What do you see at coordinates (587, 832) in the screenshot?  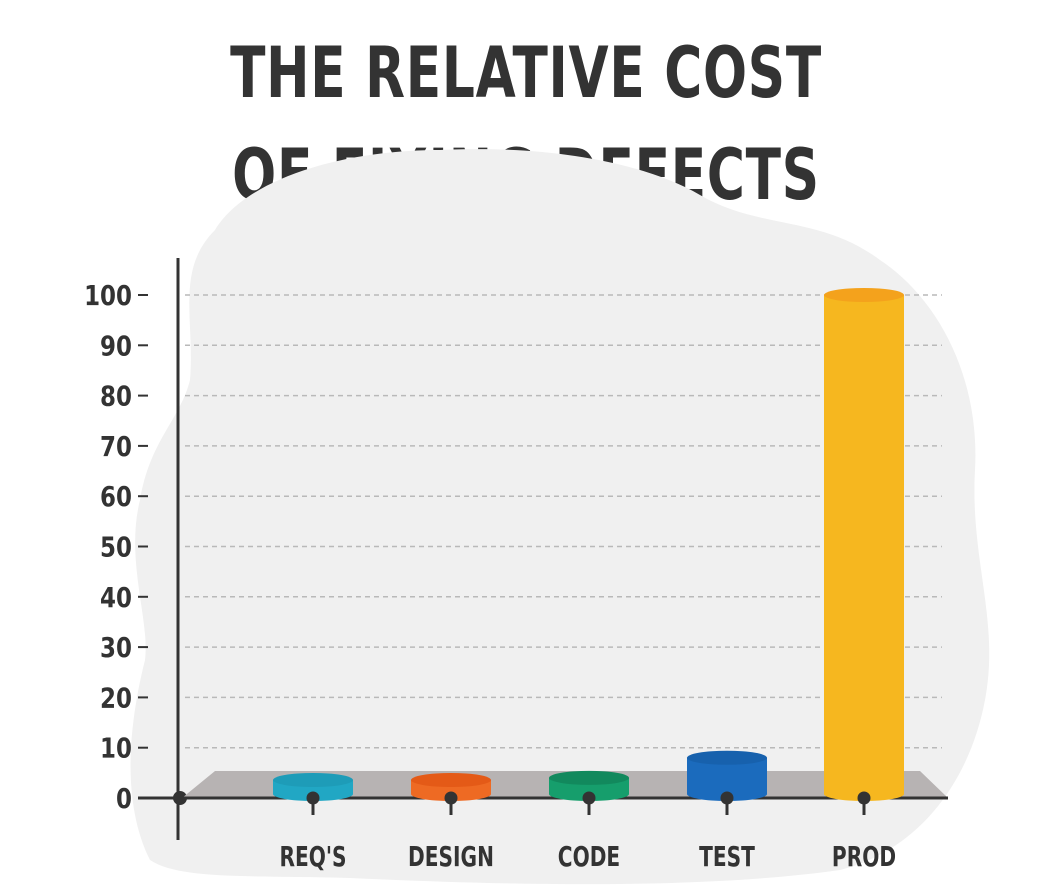 I see `x-axis-ticks: REQ'S DESIGN CODE TEST PROD` at bounding box center [587, 832].